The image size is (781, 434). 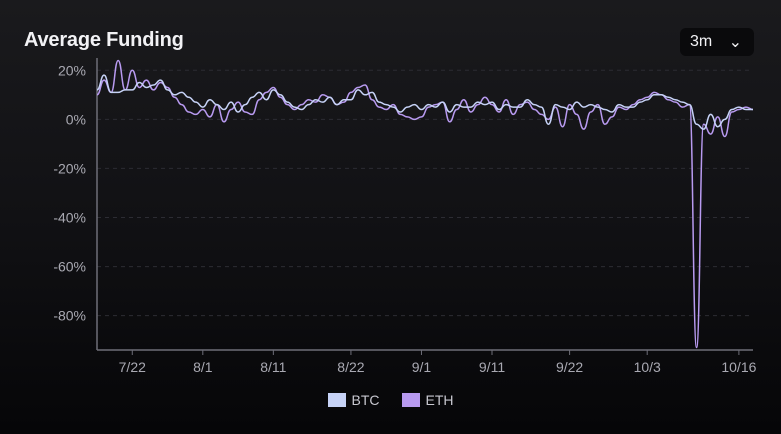 What do you see at coordinates (390, 400) in the screenshot?
I see `legend: BTC ETH` at bounding box center [390, 400].